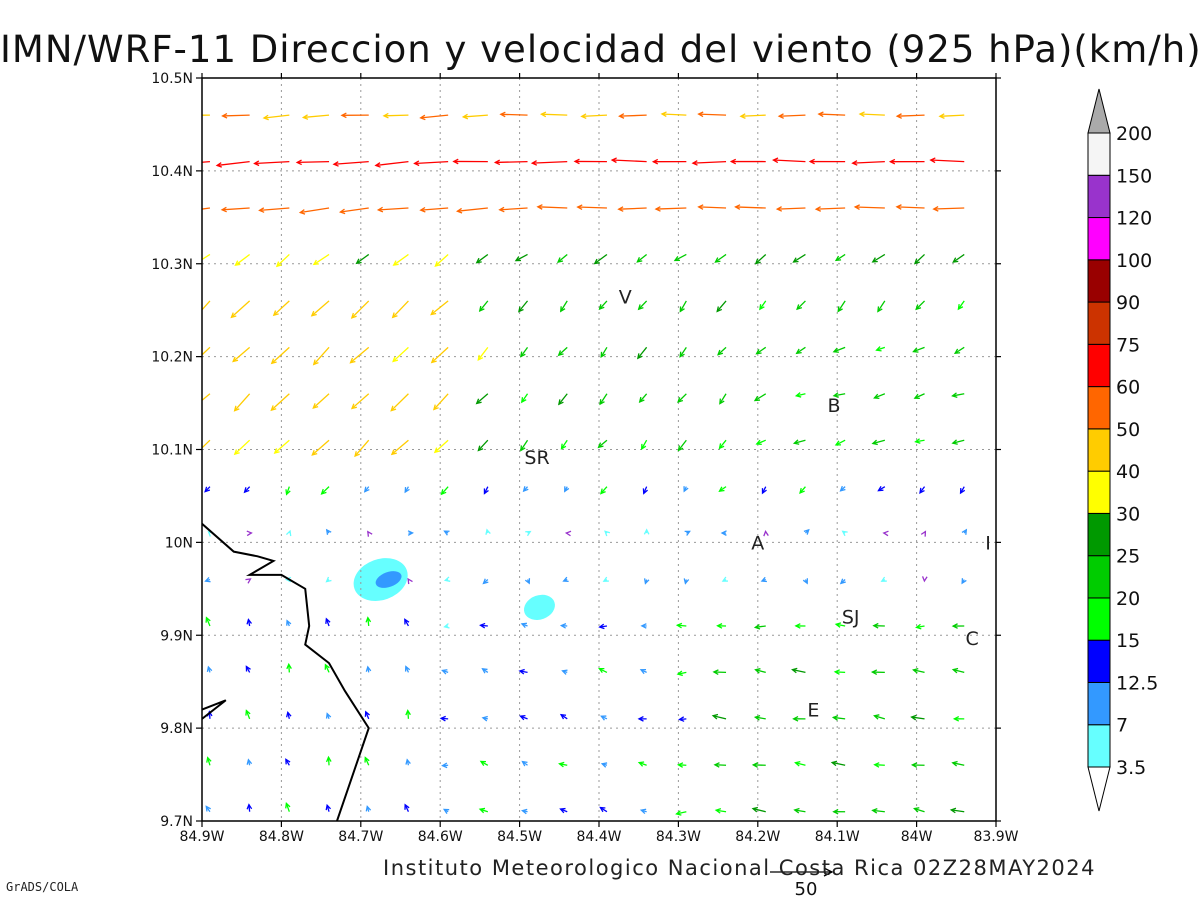  Describe the element at coordinates (1128, 388) in the screenshot. I see `colorbar-label: 60` at that location.